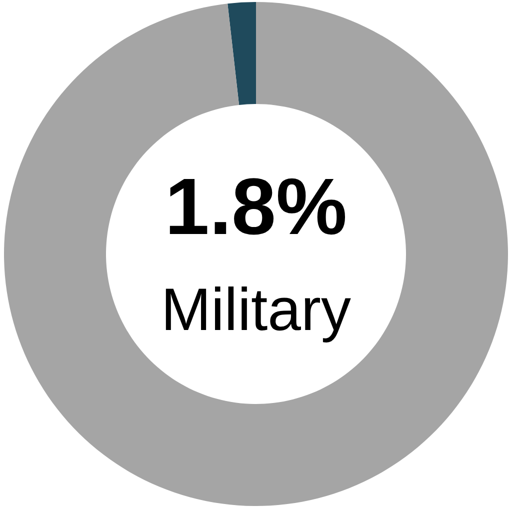 Image resolution: width=512 pixels, height=509 pixels. Describe the element at coordinates (256, 206) in the screenshot. I see `data-label: 1.8%` at that location.